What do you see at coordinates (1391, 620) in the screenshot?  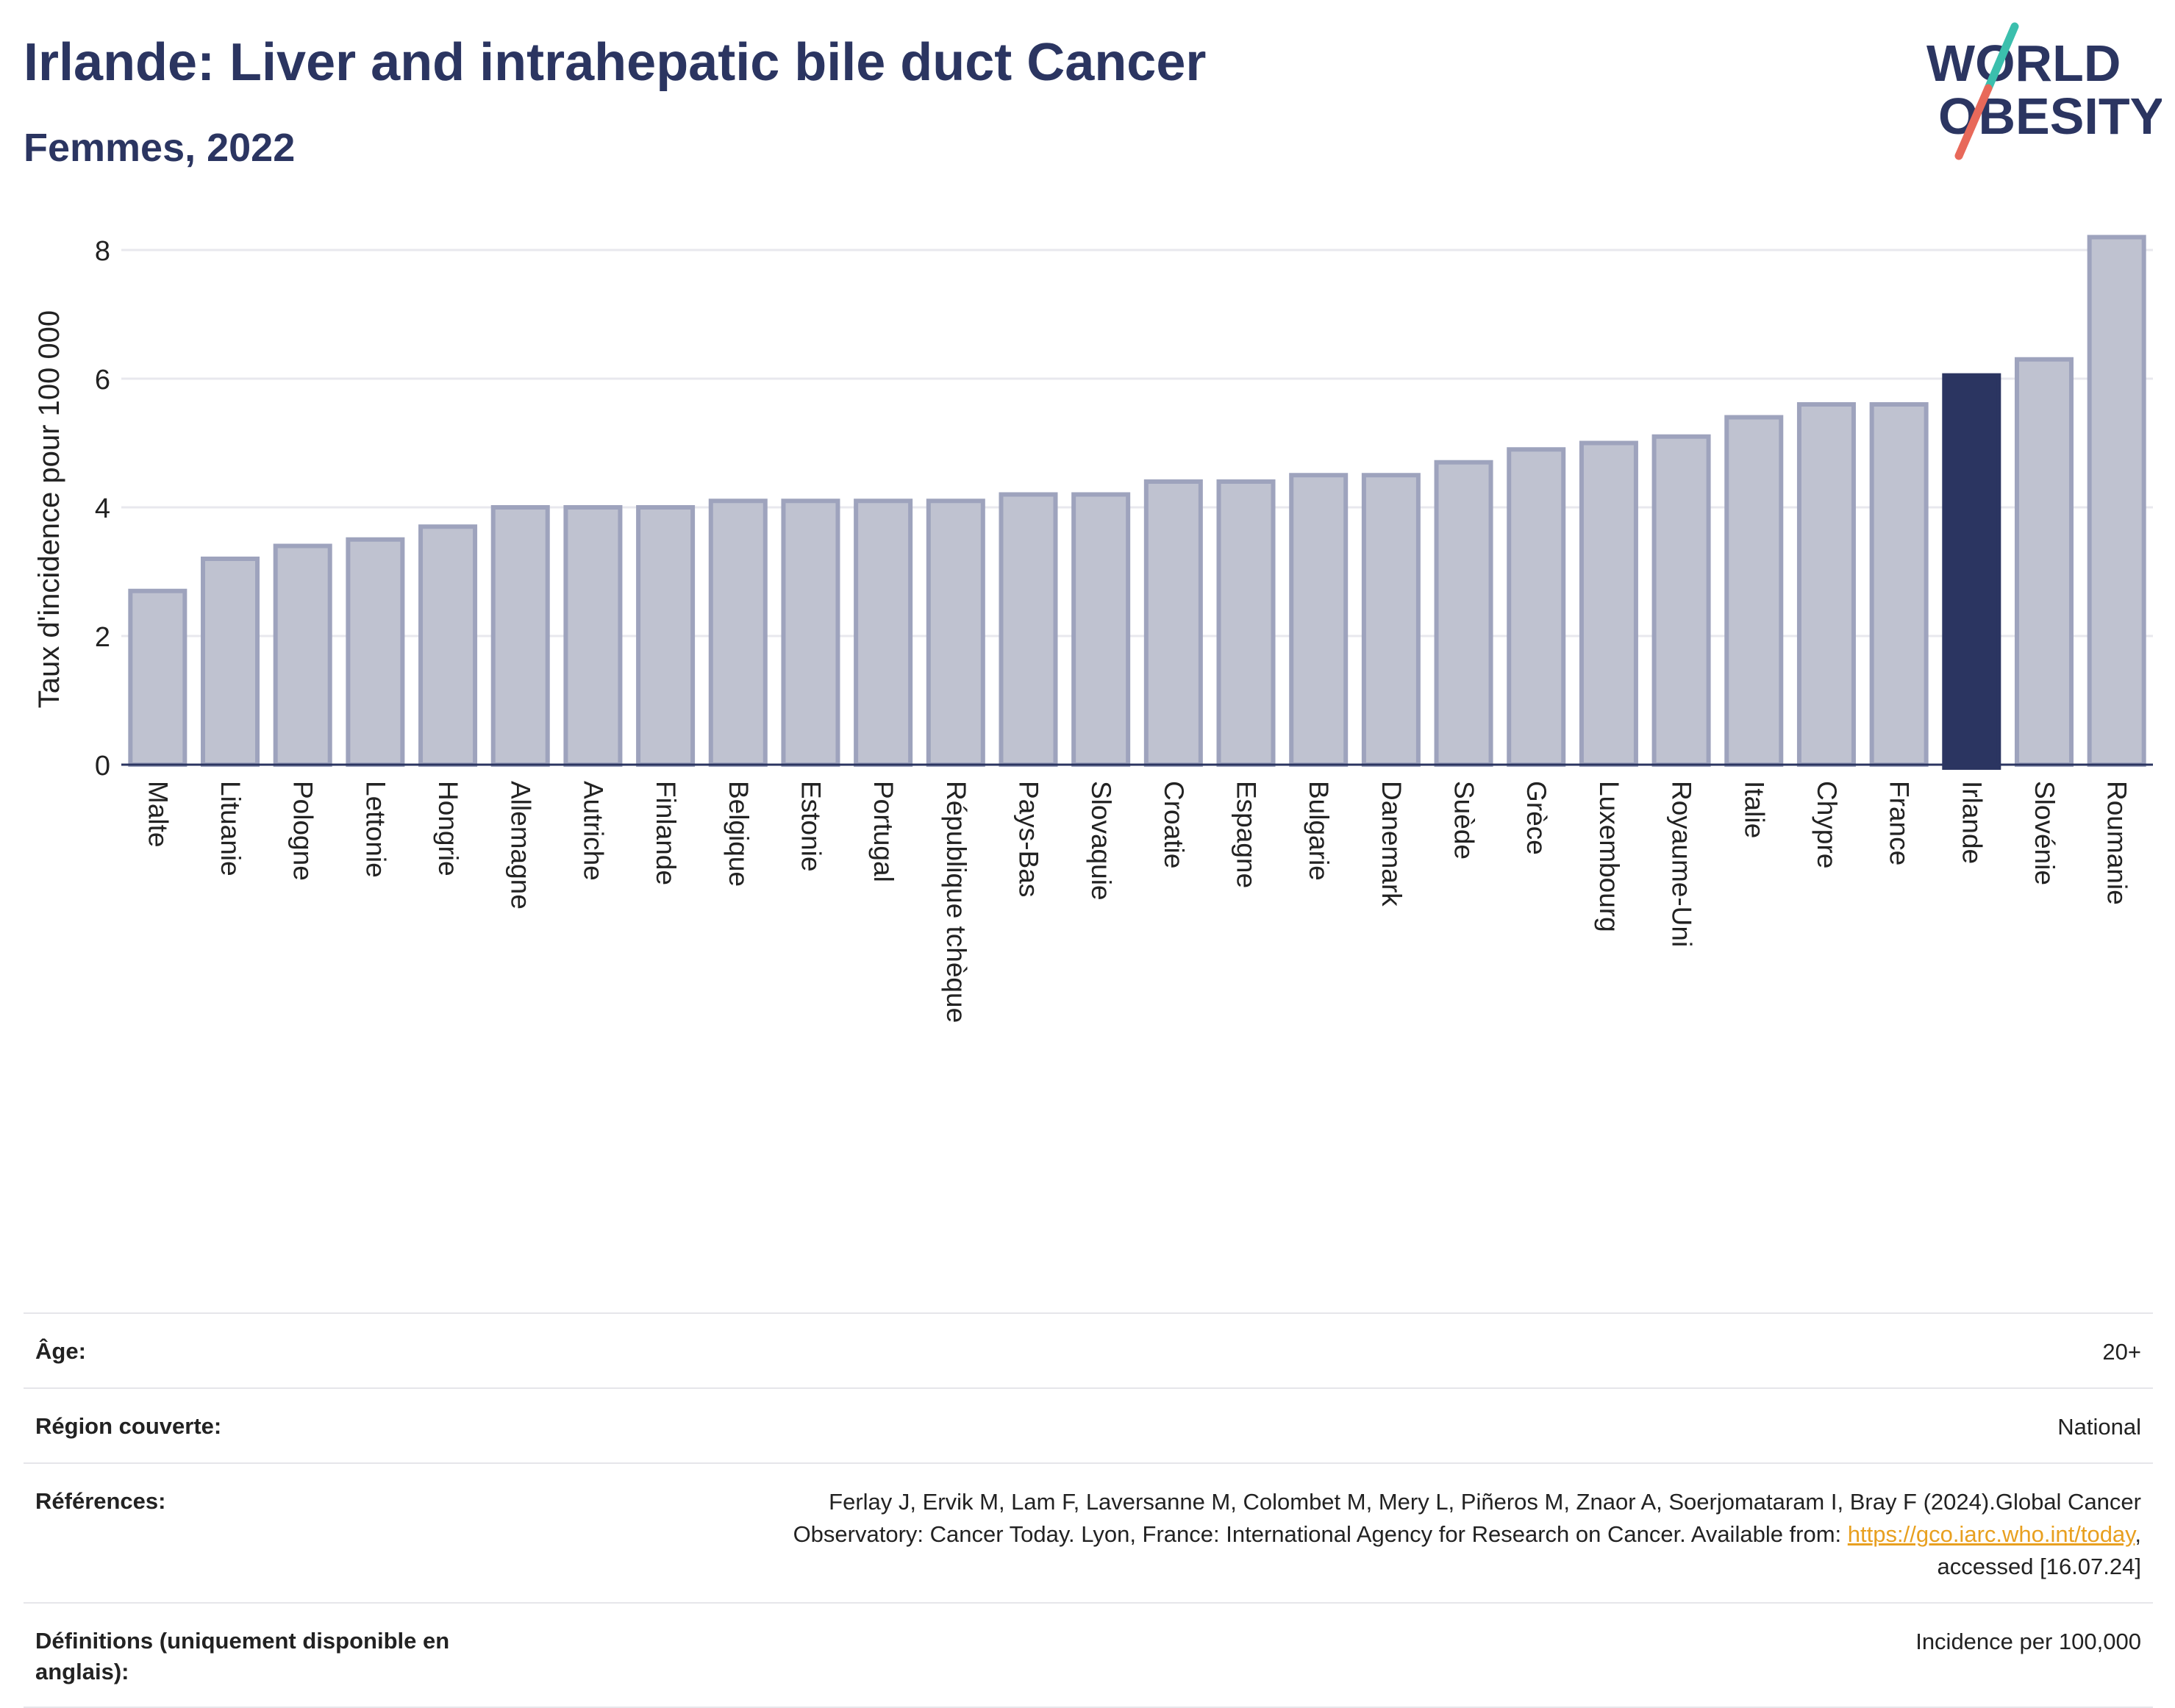 I see `bar-danemark` at bounding box center [1391, 620].